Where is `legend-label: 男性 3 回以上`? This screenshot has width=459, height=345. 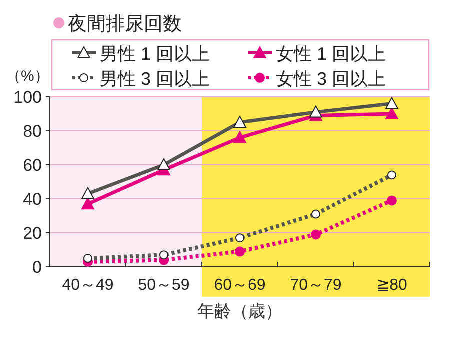
legend-label: 男性 3 回以上 is located at coordinates (155, 79).